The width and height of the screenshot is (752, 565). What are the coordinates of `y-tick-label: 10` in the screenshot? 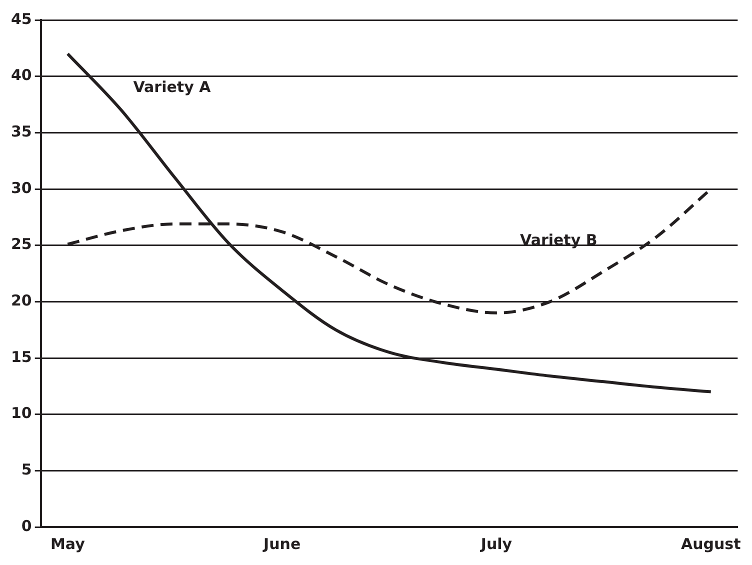 It's located at (21, 413).